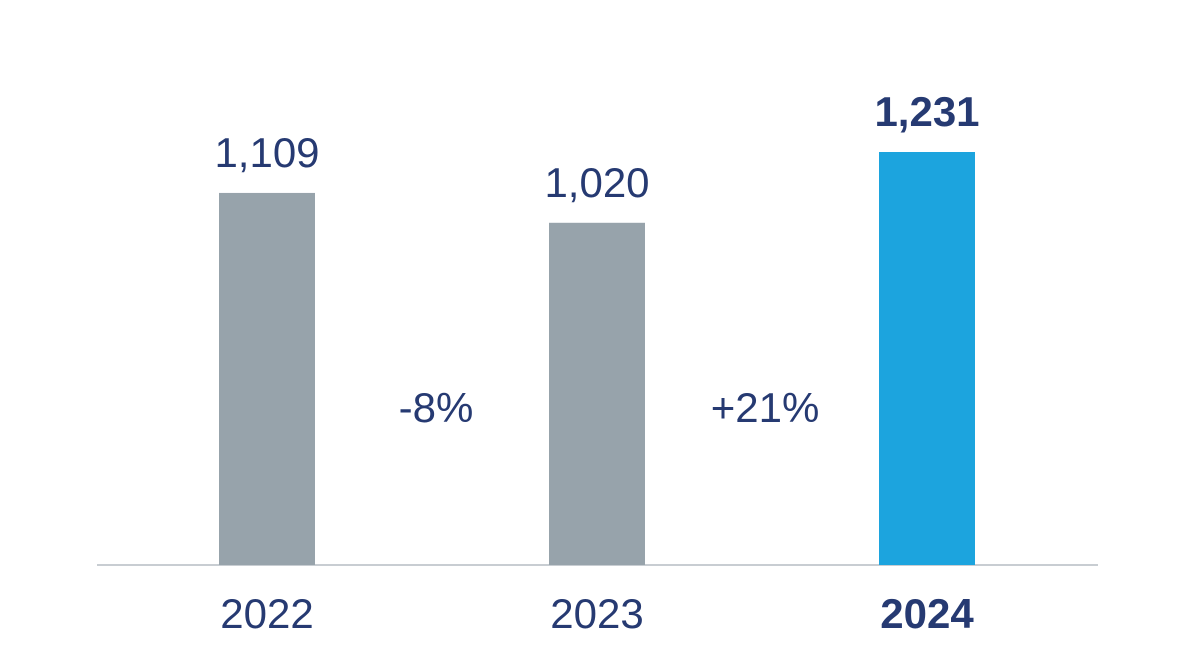 The width and height of the screenshot is (1188, 660). What do you see at coordinates (266, 152) in the screenshot?
I see `value-label-2022: 1,109` at bounding box center [266, 152].